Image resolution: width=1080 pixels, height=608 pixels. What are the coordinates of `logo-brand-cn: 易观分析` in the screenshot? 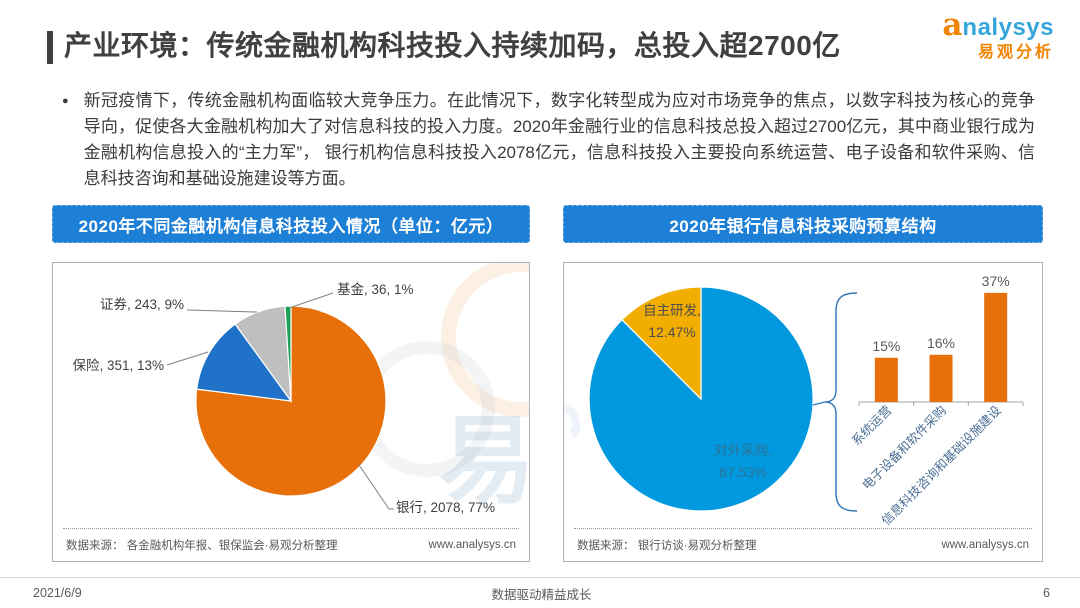 It's located at (1015, 52).